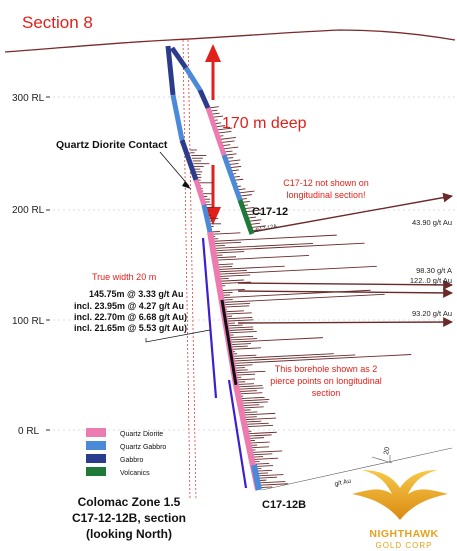 This screenshot has width=457, height=551. I want to click on hawk-wings-icon, so click(400, 495).